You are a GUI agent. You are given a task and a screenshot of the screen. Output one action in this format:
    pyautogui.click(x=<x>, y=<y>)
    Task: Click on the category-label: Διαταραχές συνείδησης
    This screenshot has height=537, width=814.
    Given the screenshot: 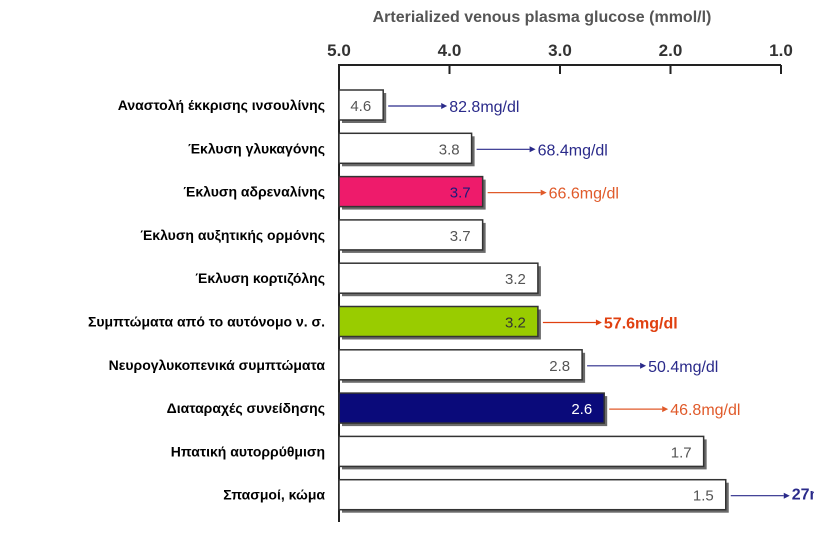 What is the action you would take?
    pyautogui.click(x=246, y=408)
    